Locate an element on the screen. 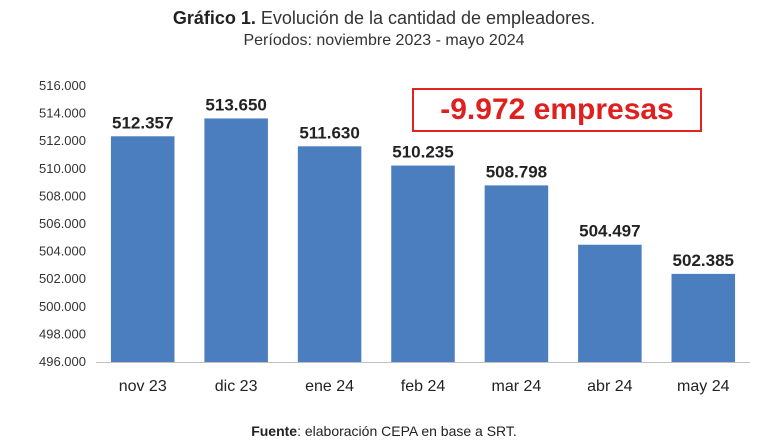 Image resolution: width=768 pixels, height=448 pixels. chart-subtitle: Períodos: noviembre 2023 - mayo 2024 is located at coordinates (384, 40).